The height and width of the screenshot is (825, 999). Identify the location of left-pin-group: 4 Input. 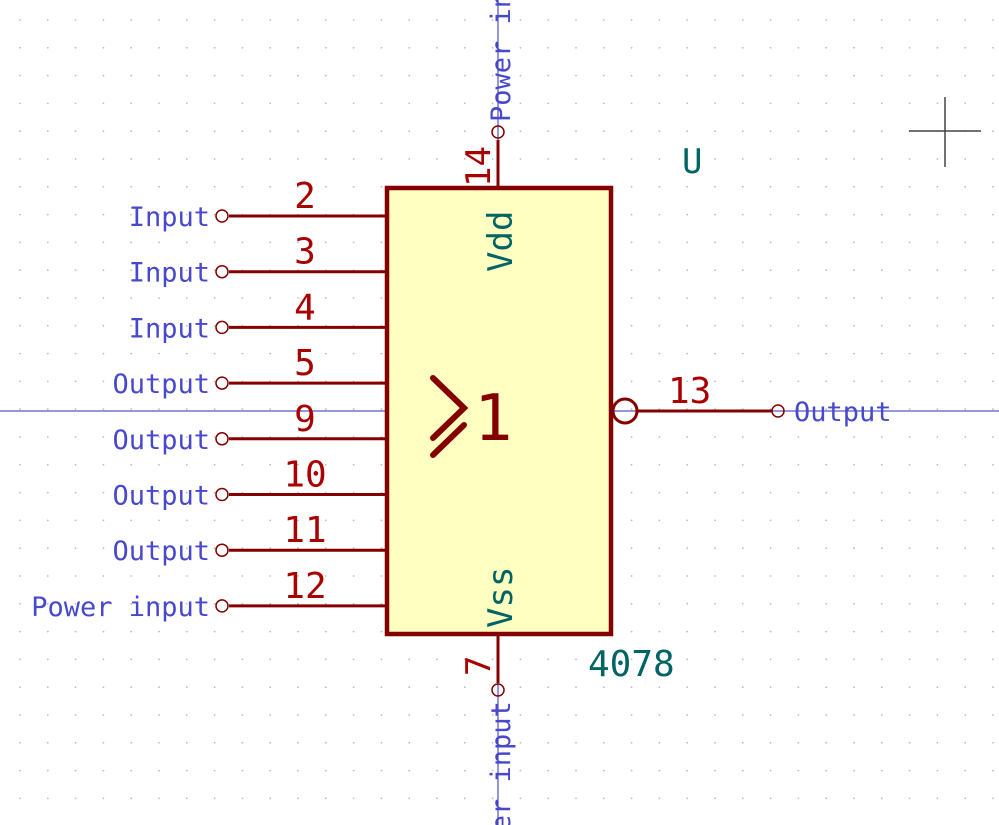
(258, 315).